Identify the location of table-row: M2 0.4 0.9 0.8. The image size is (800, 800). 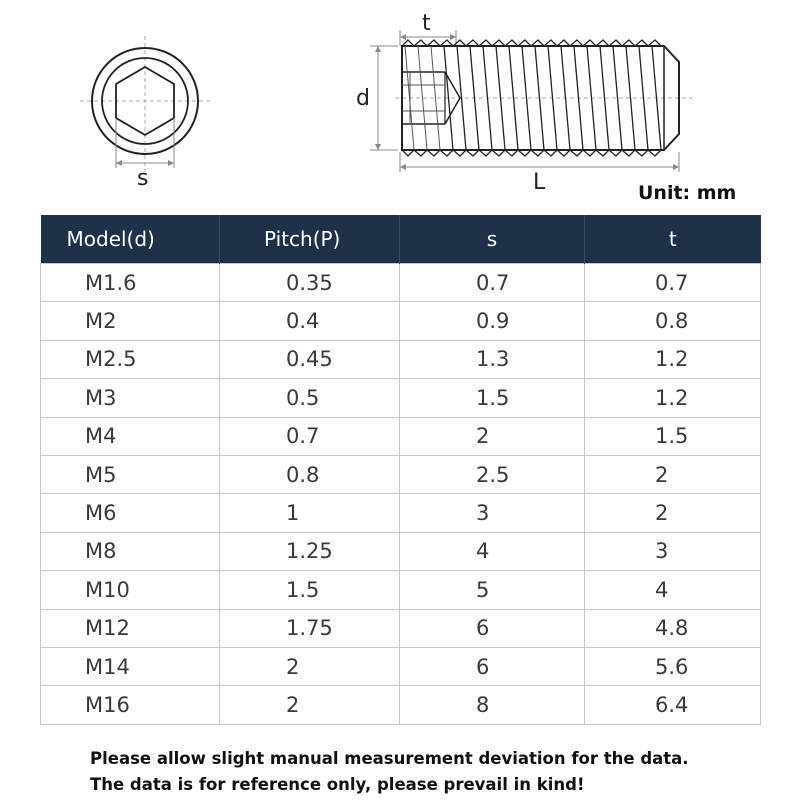
(400, 321).